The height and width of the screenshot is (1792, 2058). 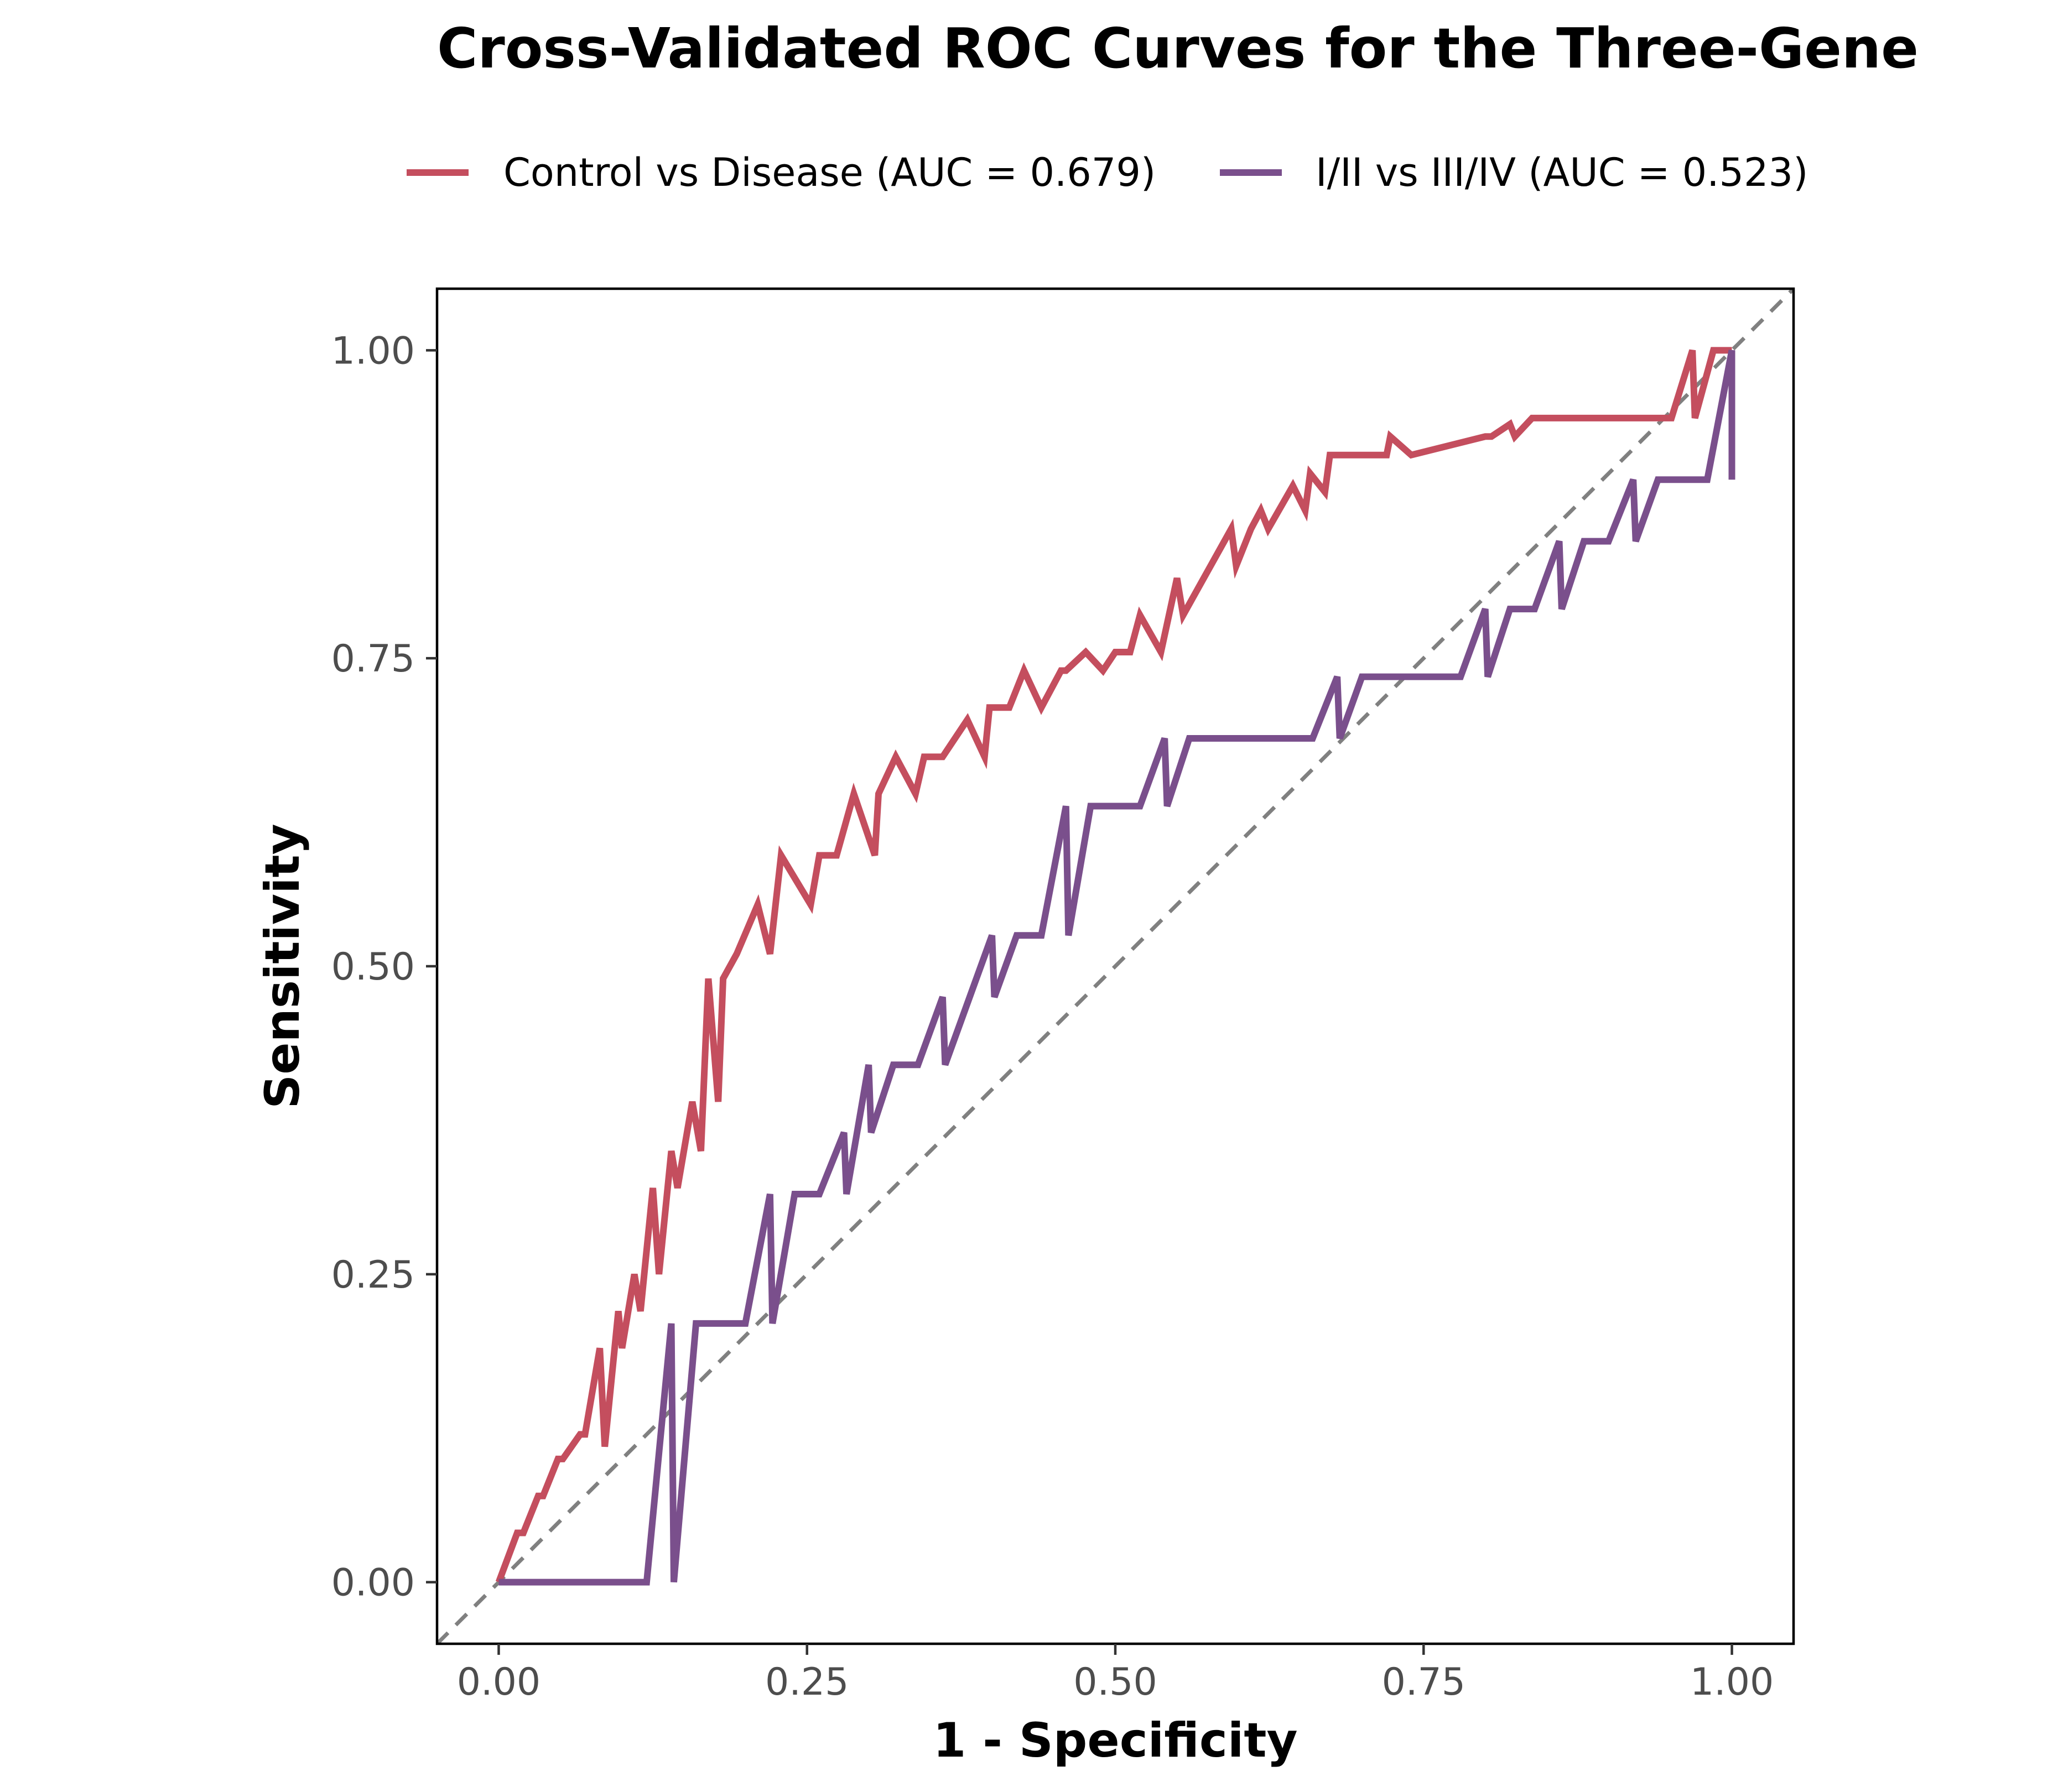 What do you see at coordinates (373, 1583) in the screenshot?
I see `y-tick-label: 0.00` at bounding box center [373, 1583].